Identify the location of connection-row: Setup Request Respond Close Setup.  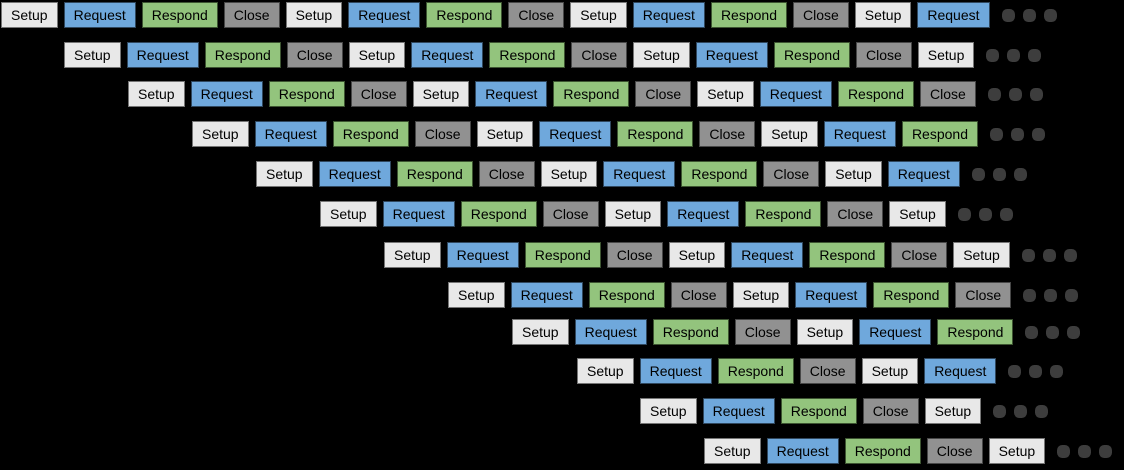
(844, 411).